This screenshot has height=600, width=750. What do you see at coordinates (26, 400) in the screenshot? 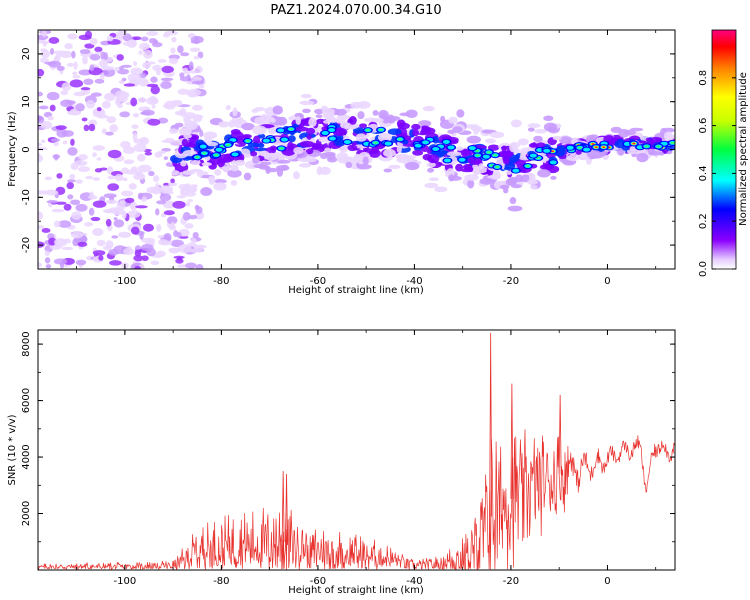
I see `y-tick-label: 6000` at bounding box center [26, 400].